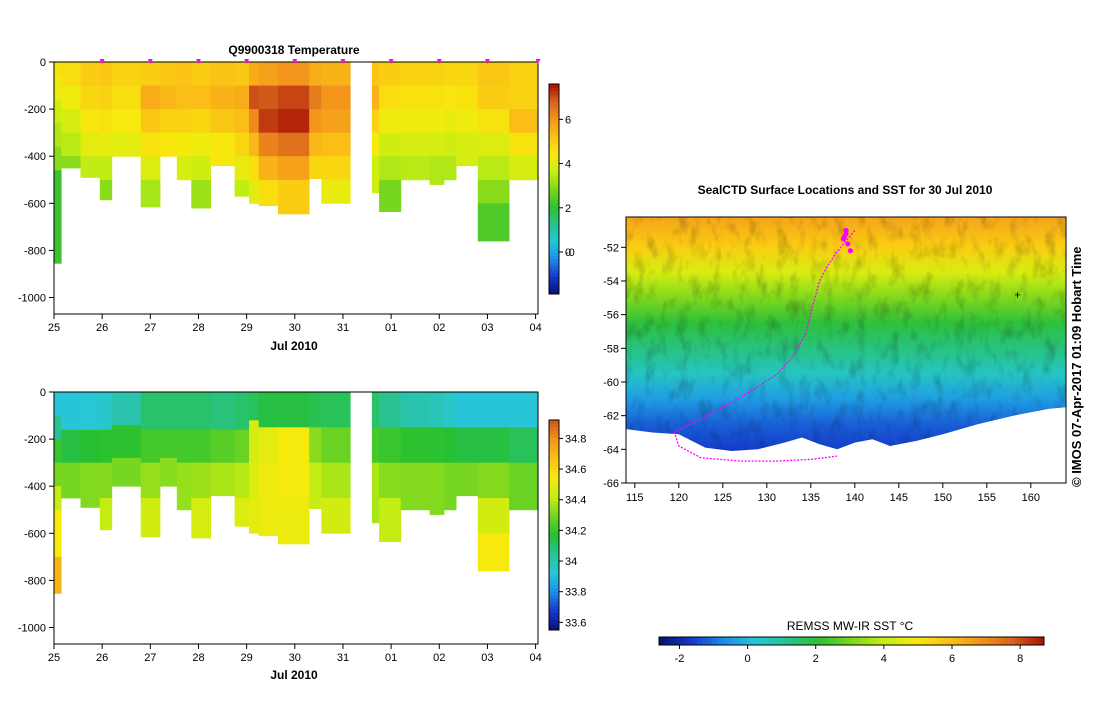 Image resolution: width=1099 pixels, height=705 pixels. What do you see at coordinates (343, 328) in the screenshot?
I see `x-tick-label: 31` at bounding box center [343, 328].